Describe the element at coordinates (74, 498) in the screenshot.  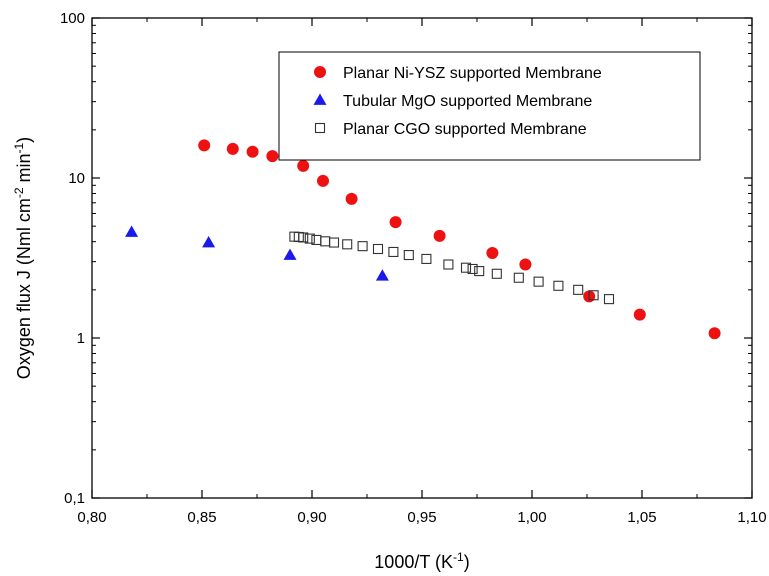
I see `y-tick-label: 0,1` at that location.